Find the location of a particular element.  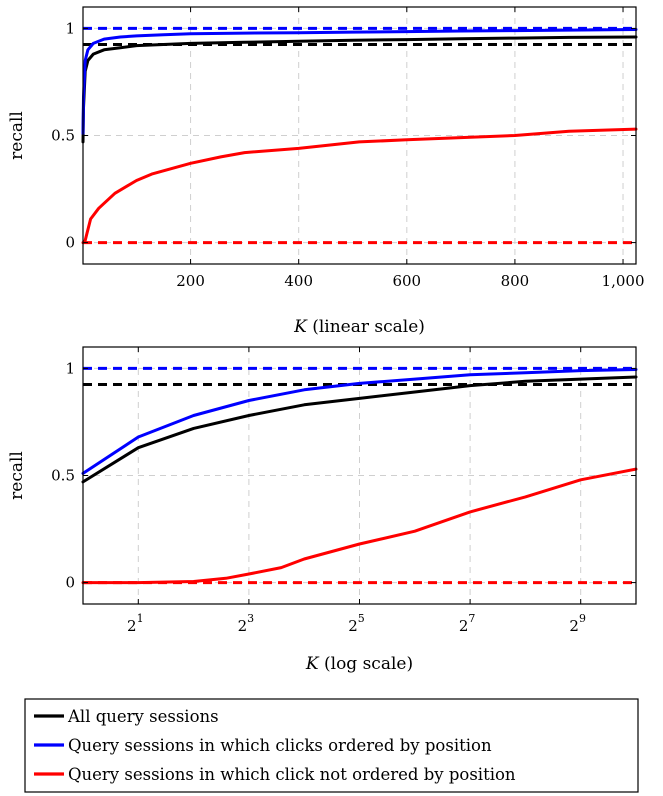

x-tick-label-exponent: 9 is located at coordinates (582, 618).